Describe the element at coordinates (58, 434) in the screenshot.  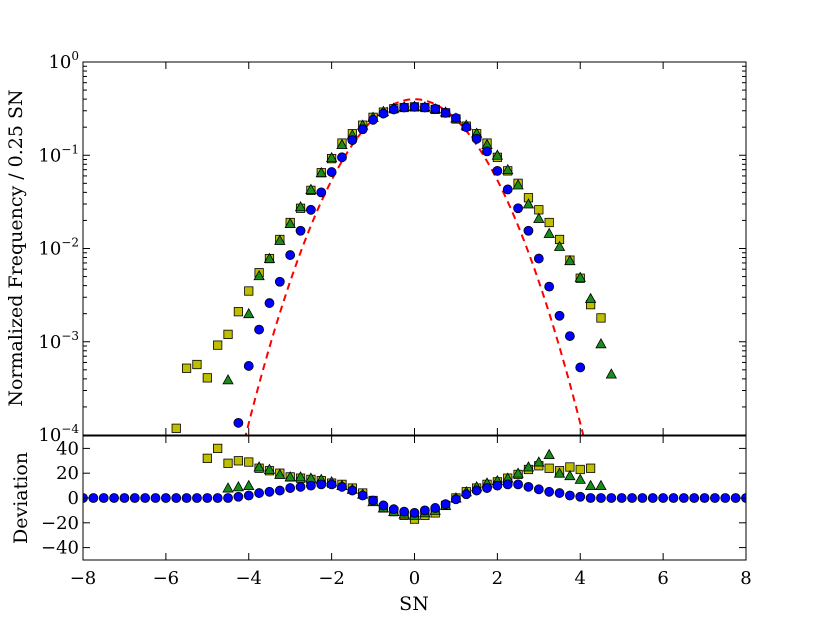
I see `top-y-tick-label: 10⁻⁴` at that location.